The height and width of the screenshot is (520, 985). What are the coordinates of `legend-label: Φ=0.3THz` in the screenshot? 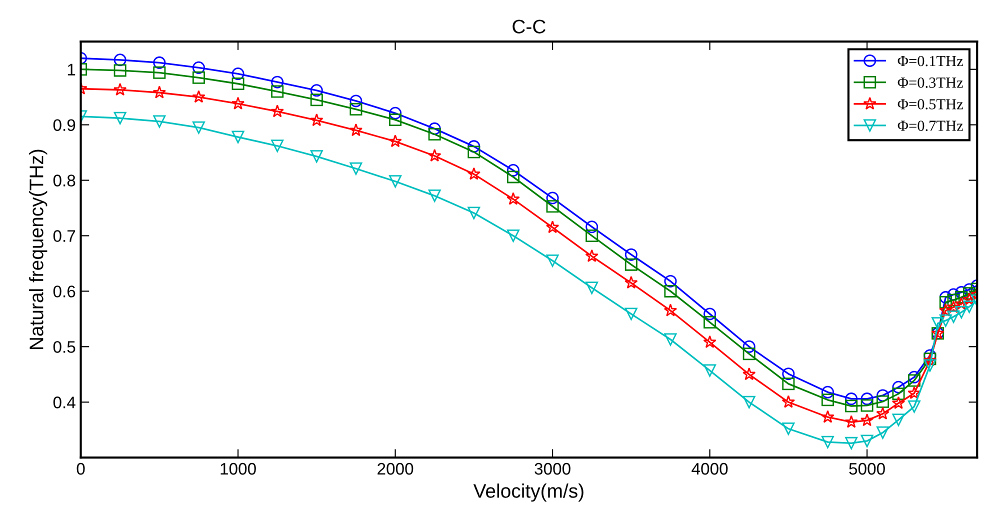 It's located at (930, 82).